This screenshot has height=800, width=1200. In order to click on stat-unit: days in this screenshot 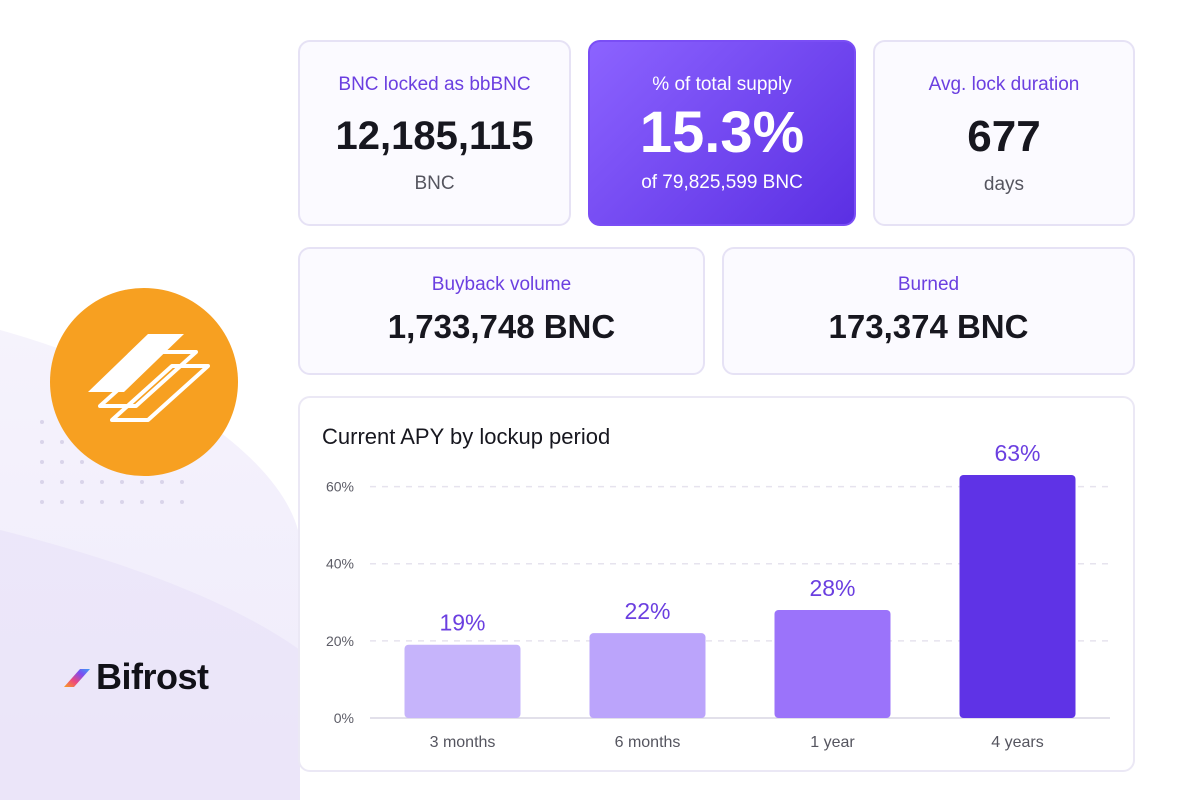, I will do `click(1004, 184)`.